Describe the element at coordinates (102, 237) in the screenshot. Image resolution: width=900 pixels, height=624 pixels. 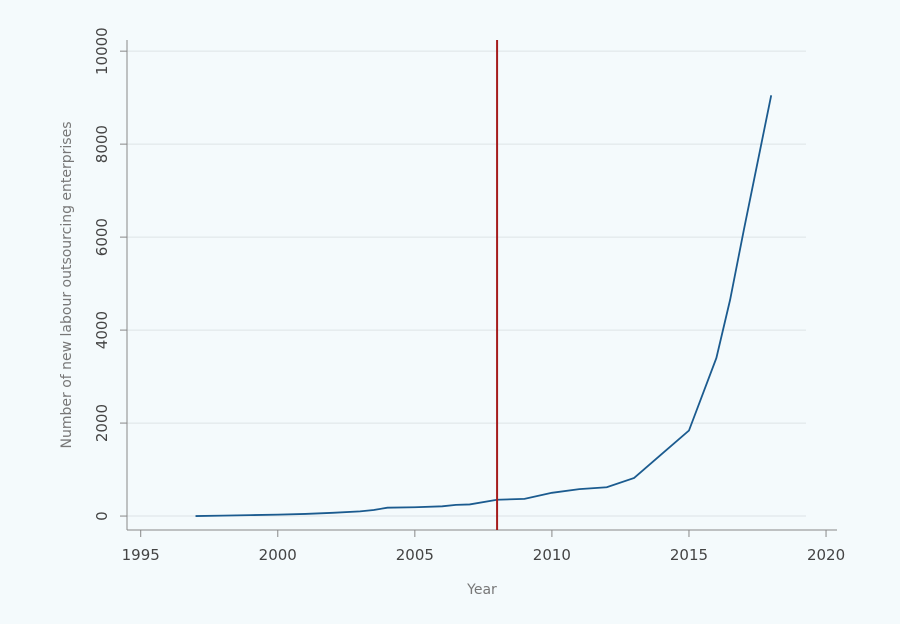
I see `y-tick-label: 6000` at that location.